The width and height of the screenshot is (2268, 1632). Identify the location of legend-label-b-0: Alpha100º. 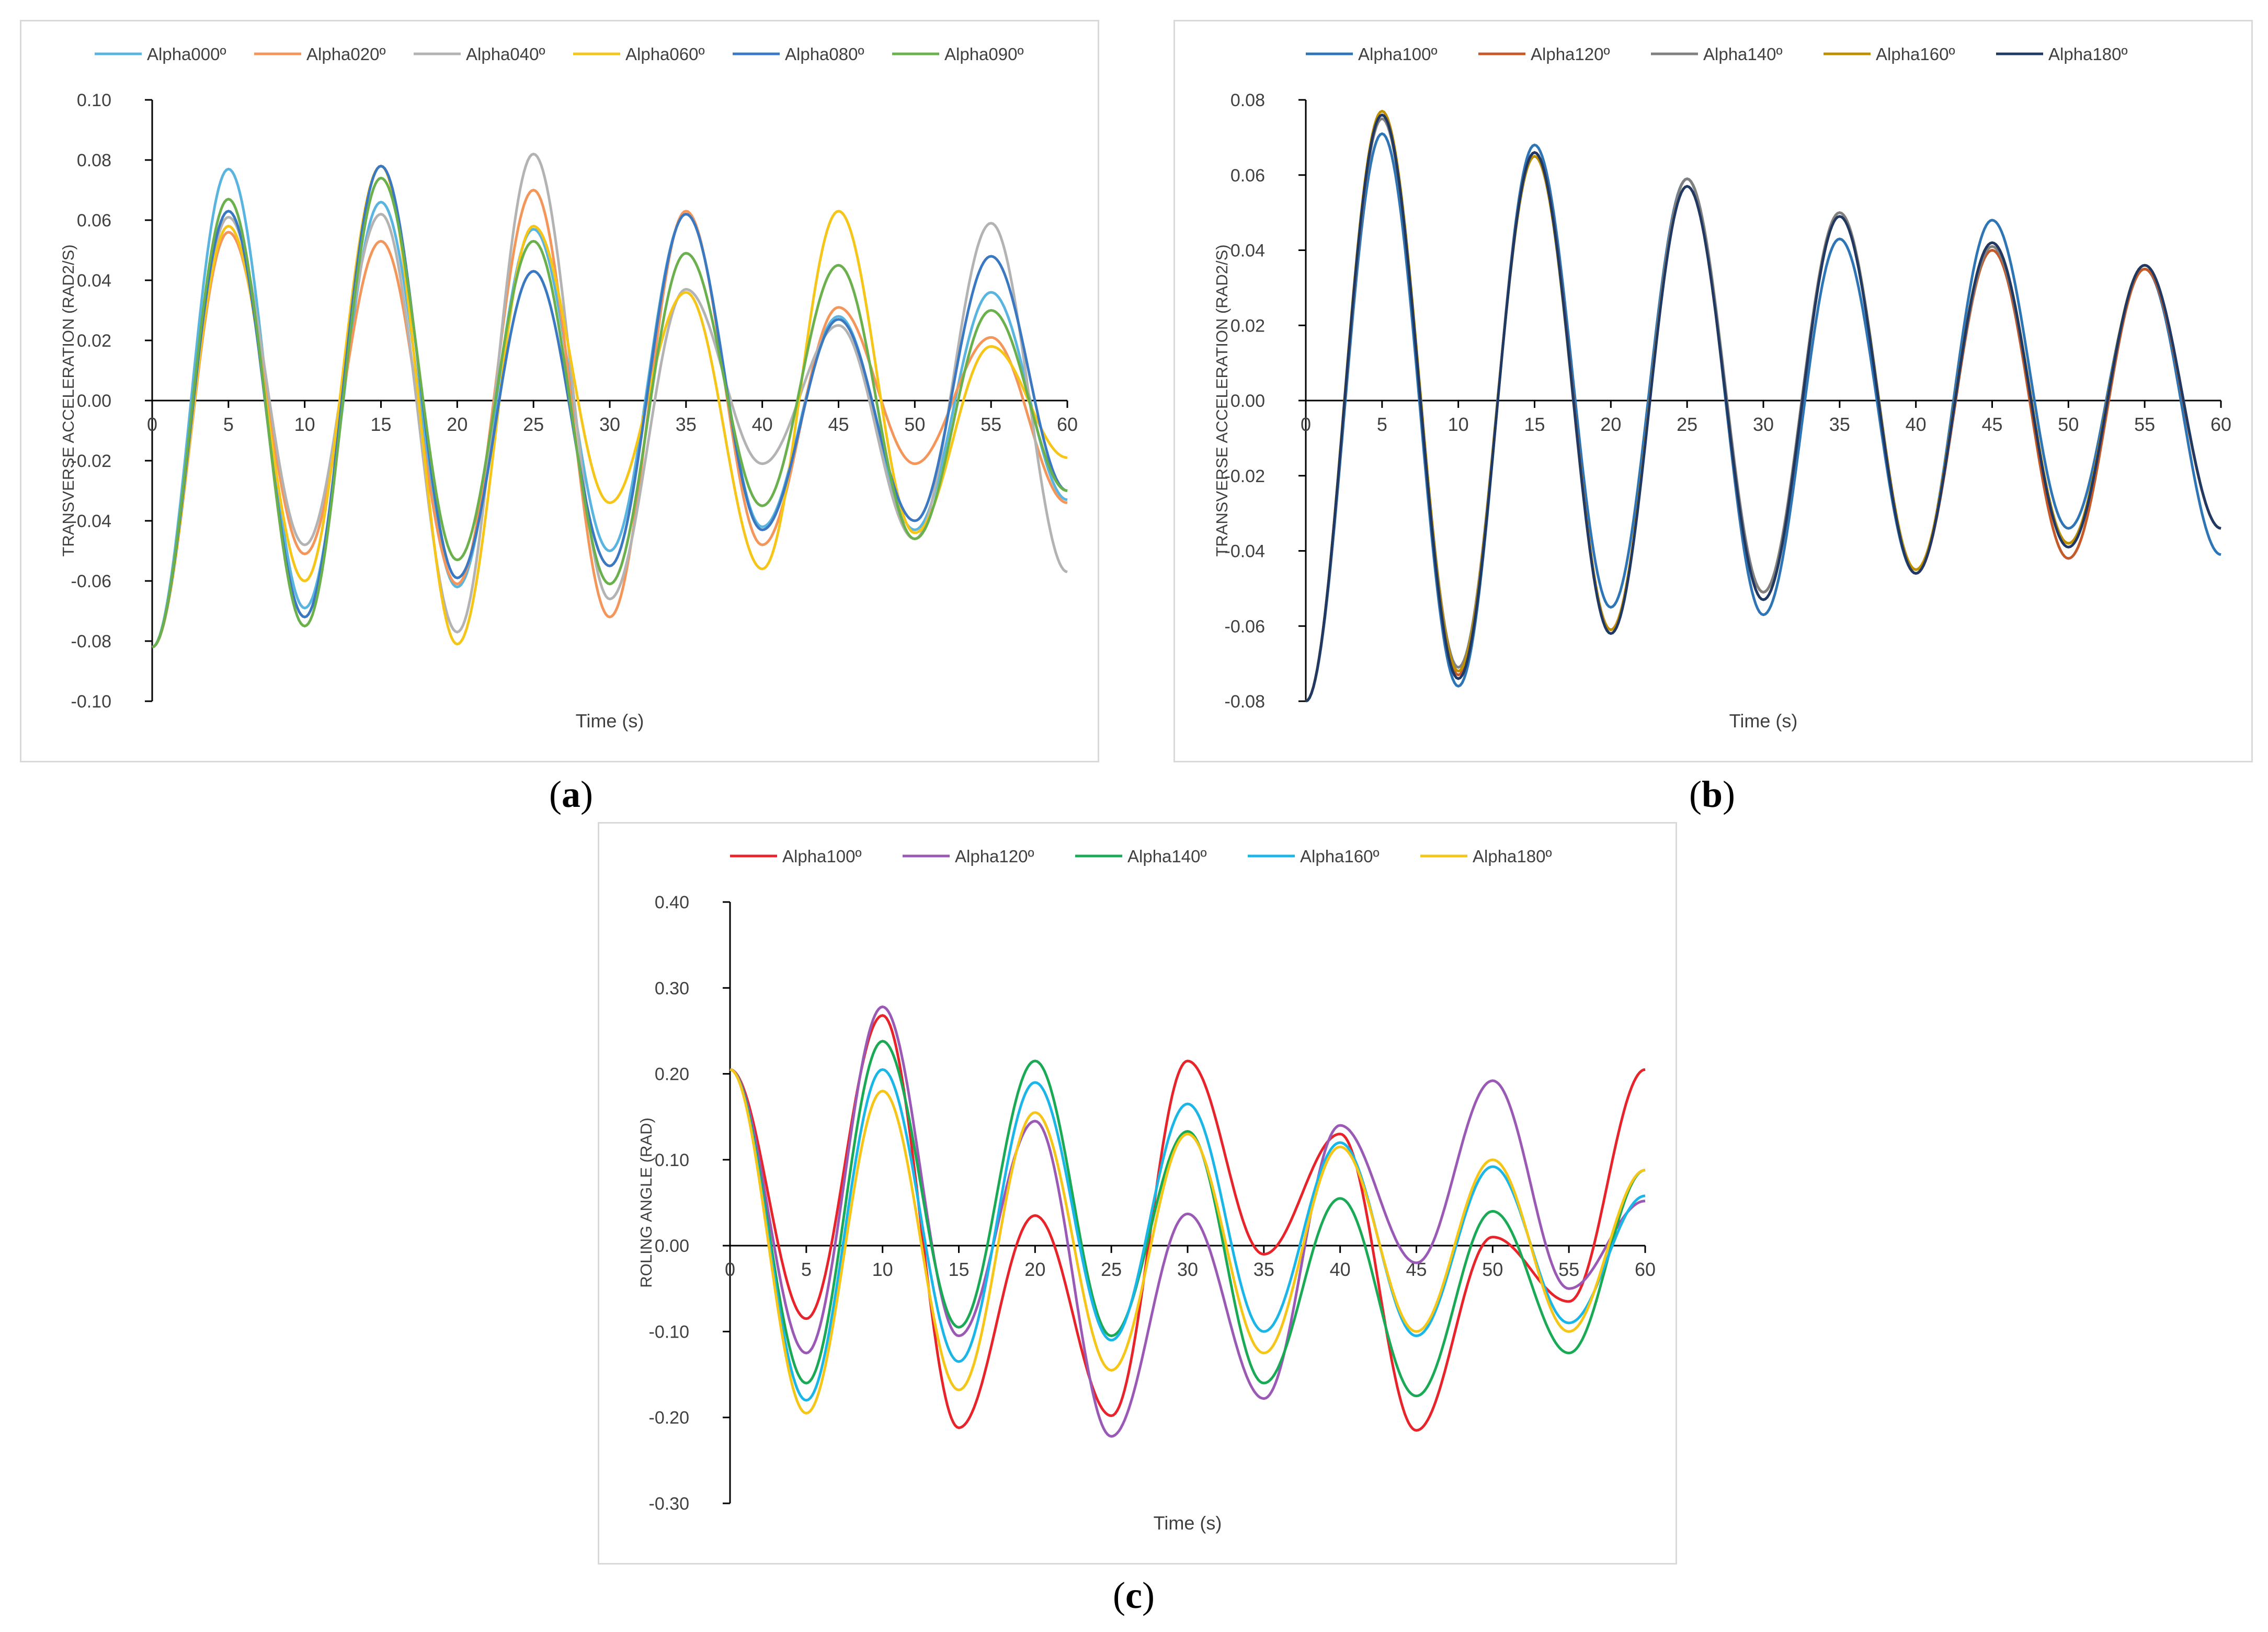
(1398, 54).